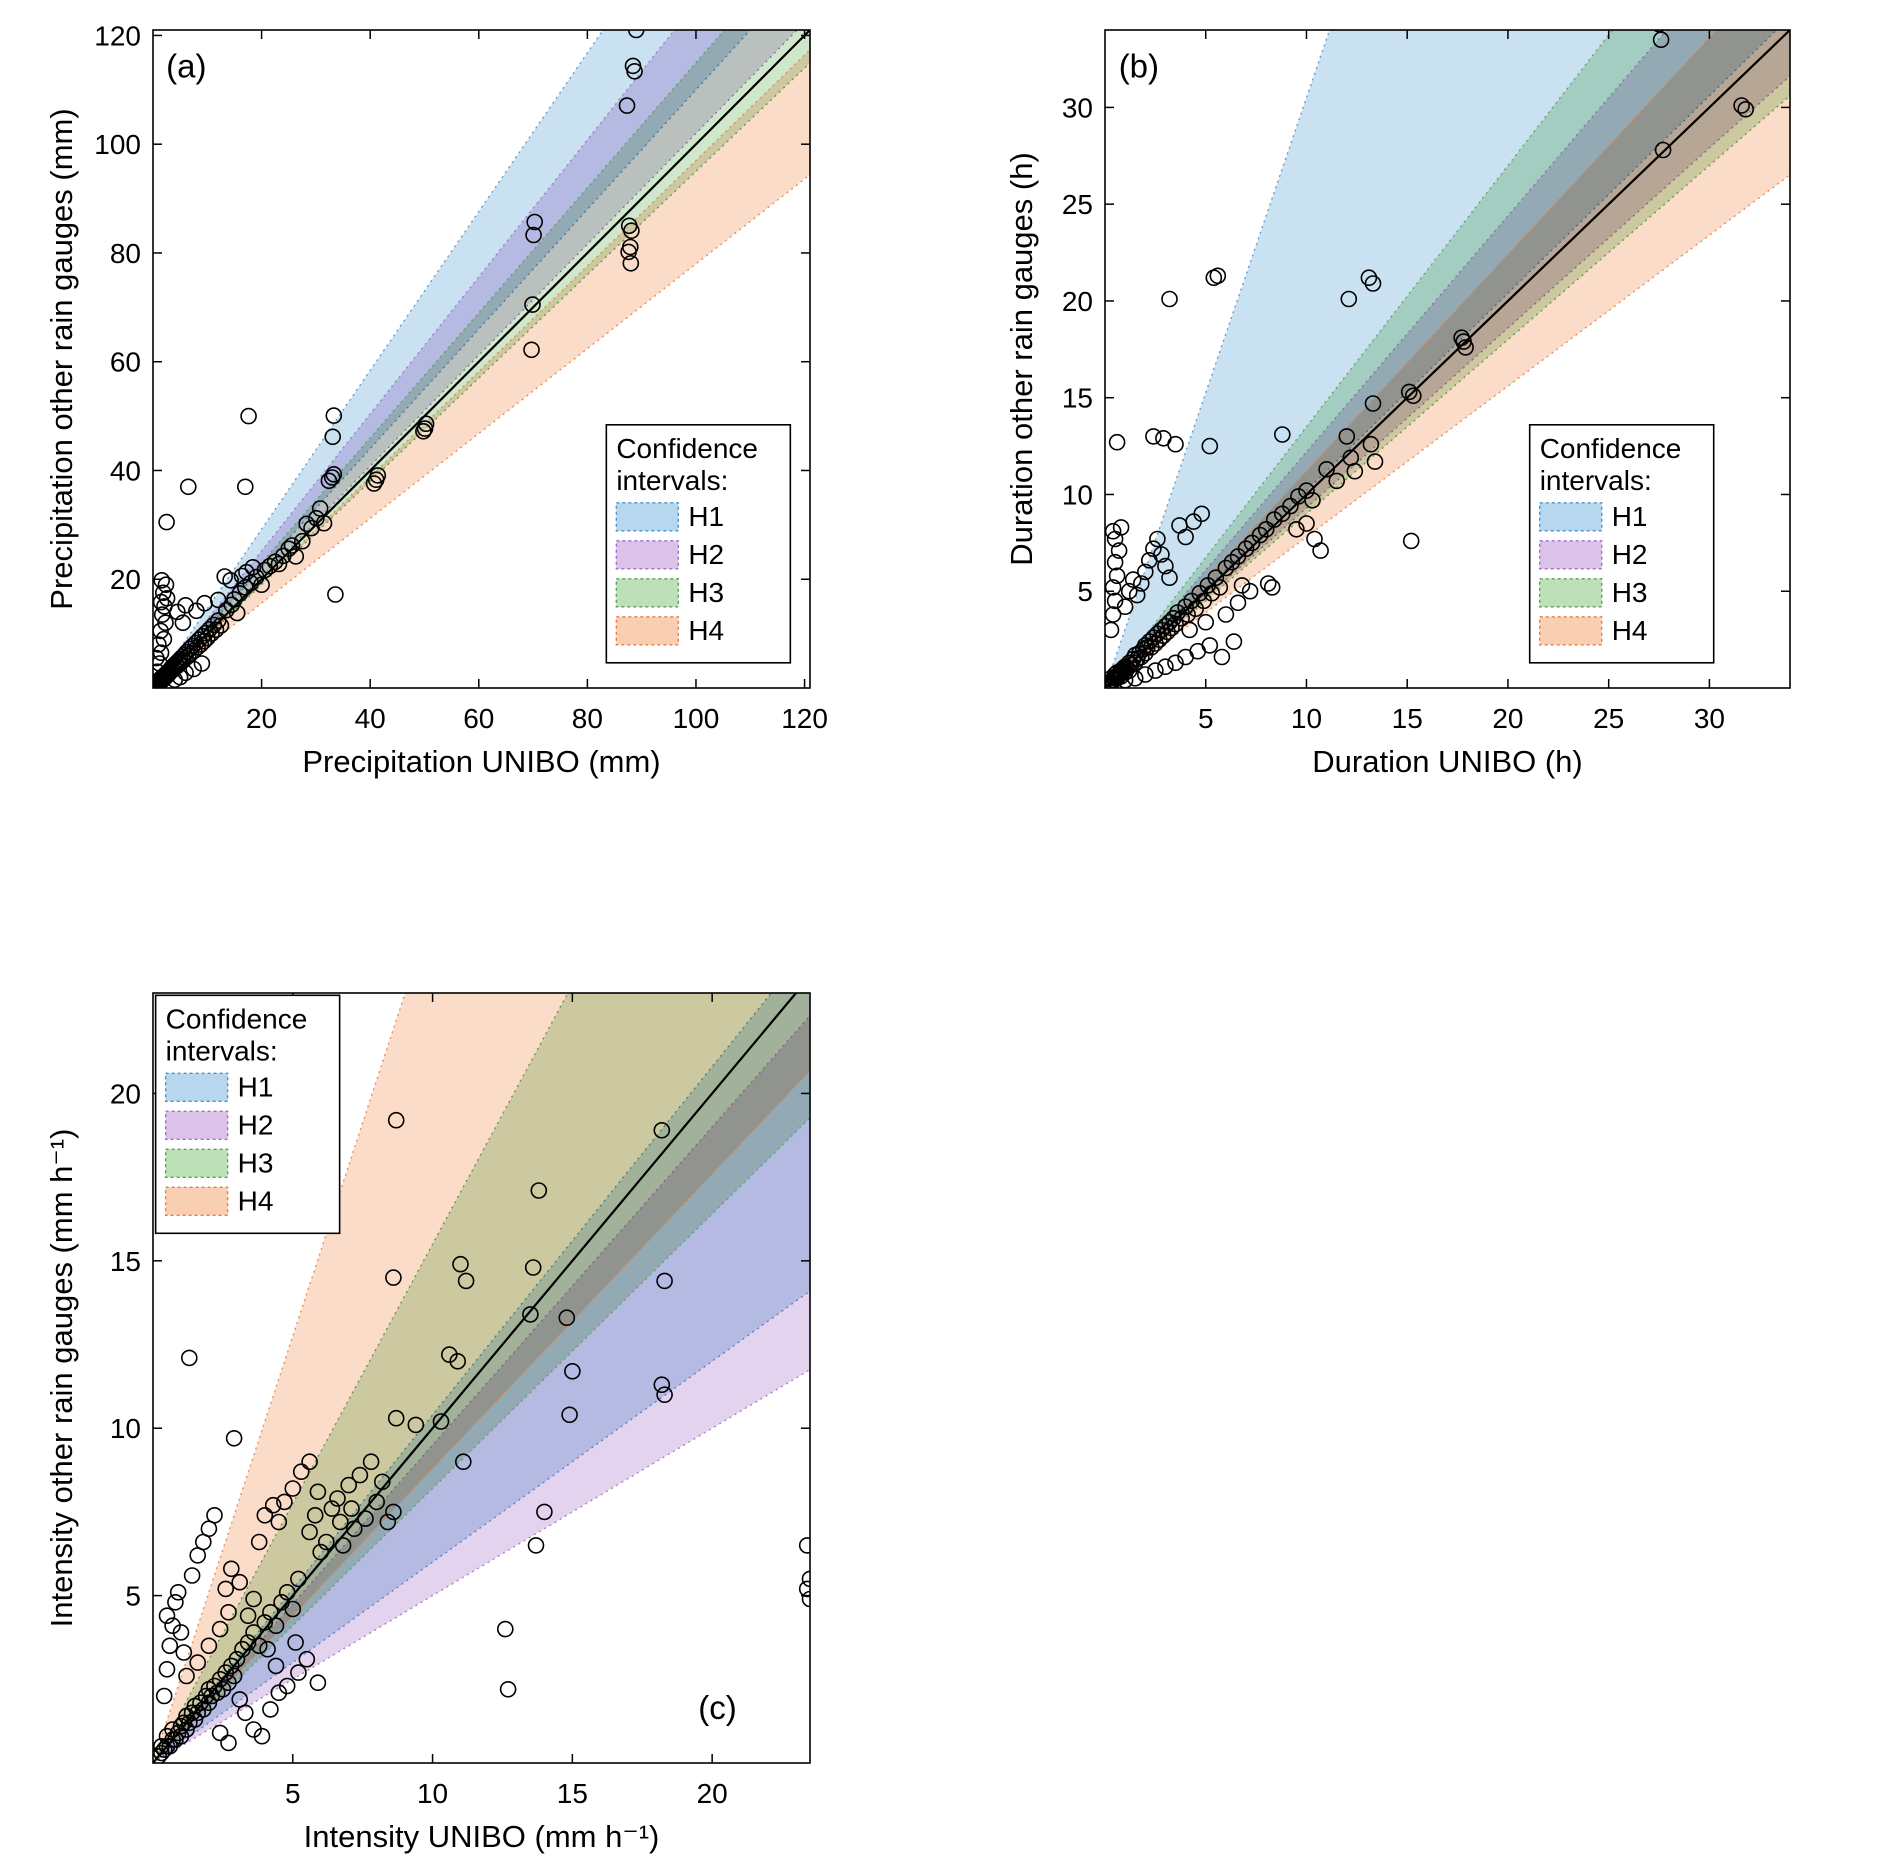  Describe the element at coordinates (196, 1087) in the screenshot. I see `legend-swatch-H1` at that location.